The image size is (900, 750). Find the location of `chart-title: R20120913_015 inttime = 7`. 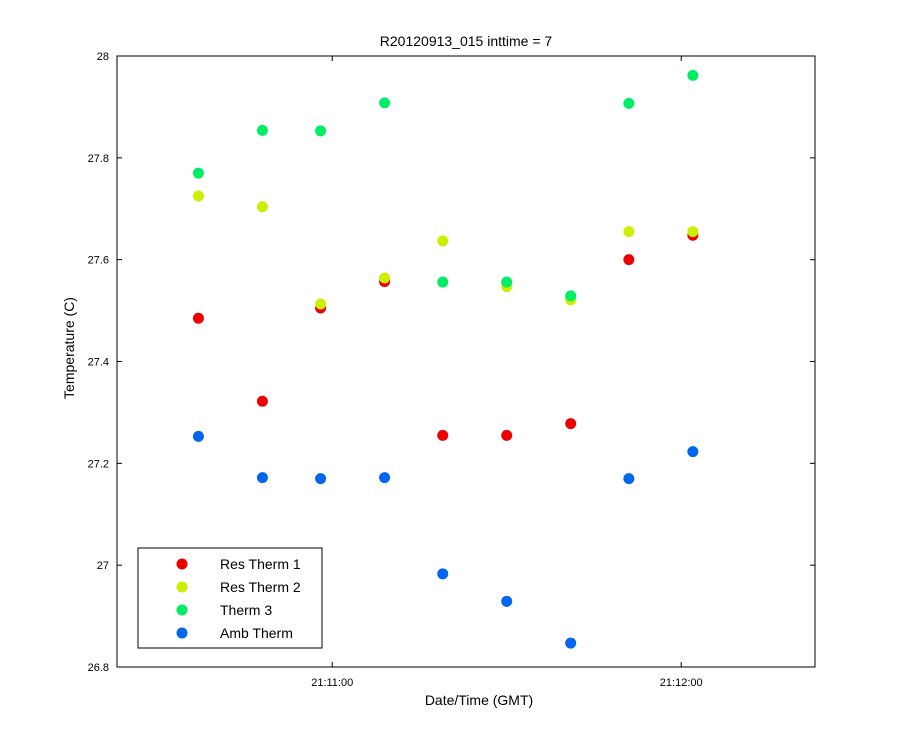

chart-title: R20120913_015 inttime = 7 is located at coordinates (466, 41).